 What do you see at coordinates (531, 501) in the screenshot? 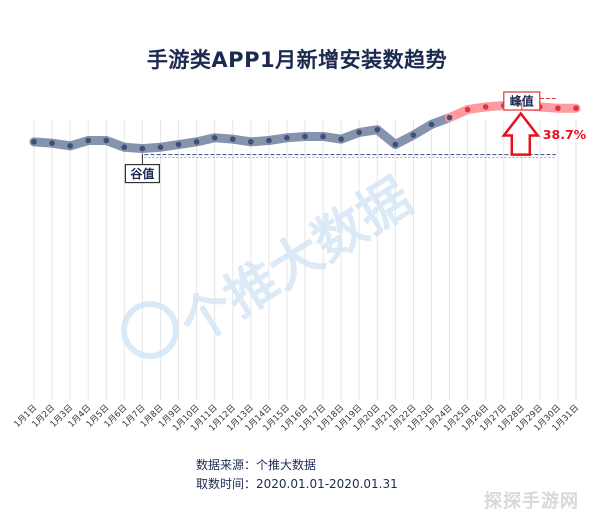
I see `site-watermark: 探探手游网` at bounding box center [531, 501].